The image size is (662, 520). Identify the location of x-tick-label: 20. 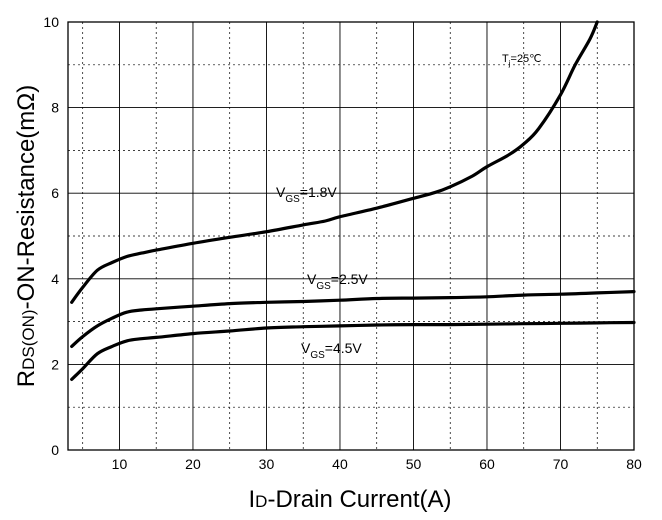
(193, 464).